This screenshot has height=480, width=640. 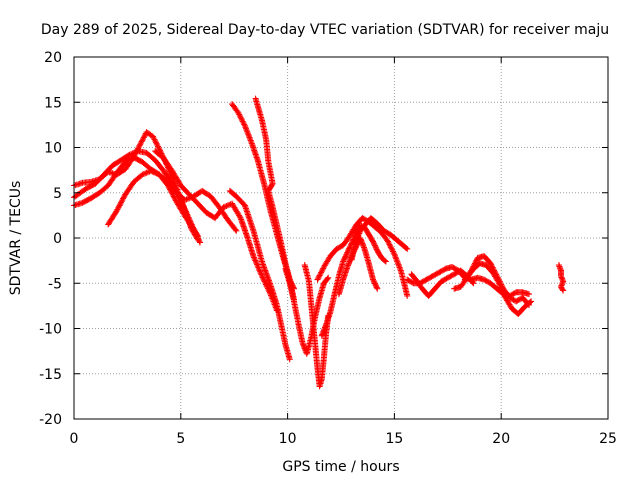 I want to click on x-tick-label: 0, so click(x=74, y=439).